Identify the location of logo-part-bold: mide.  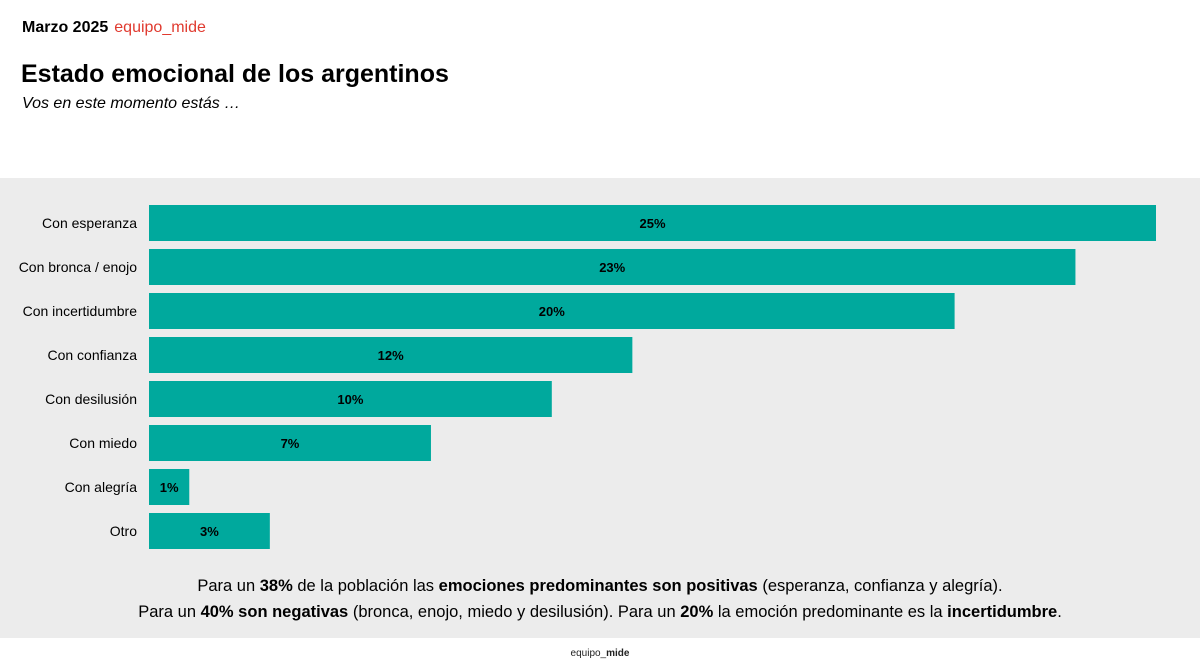
(618, 653).